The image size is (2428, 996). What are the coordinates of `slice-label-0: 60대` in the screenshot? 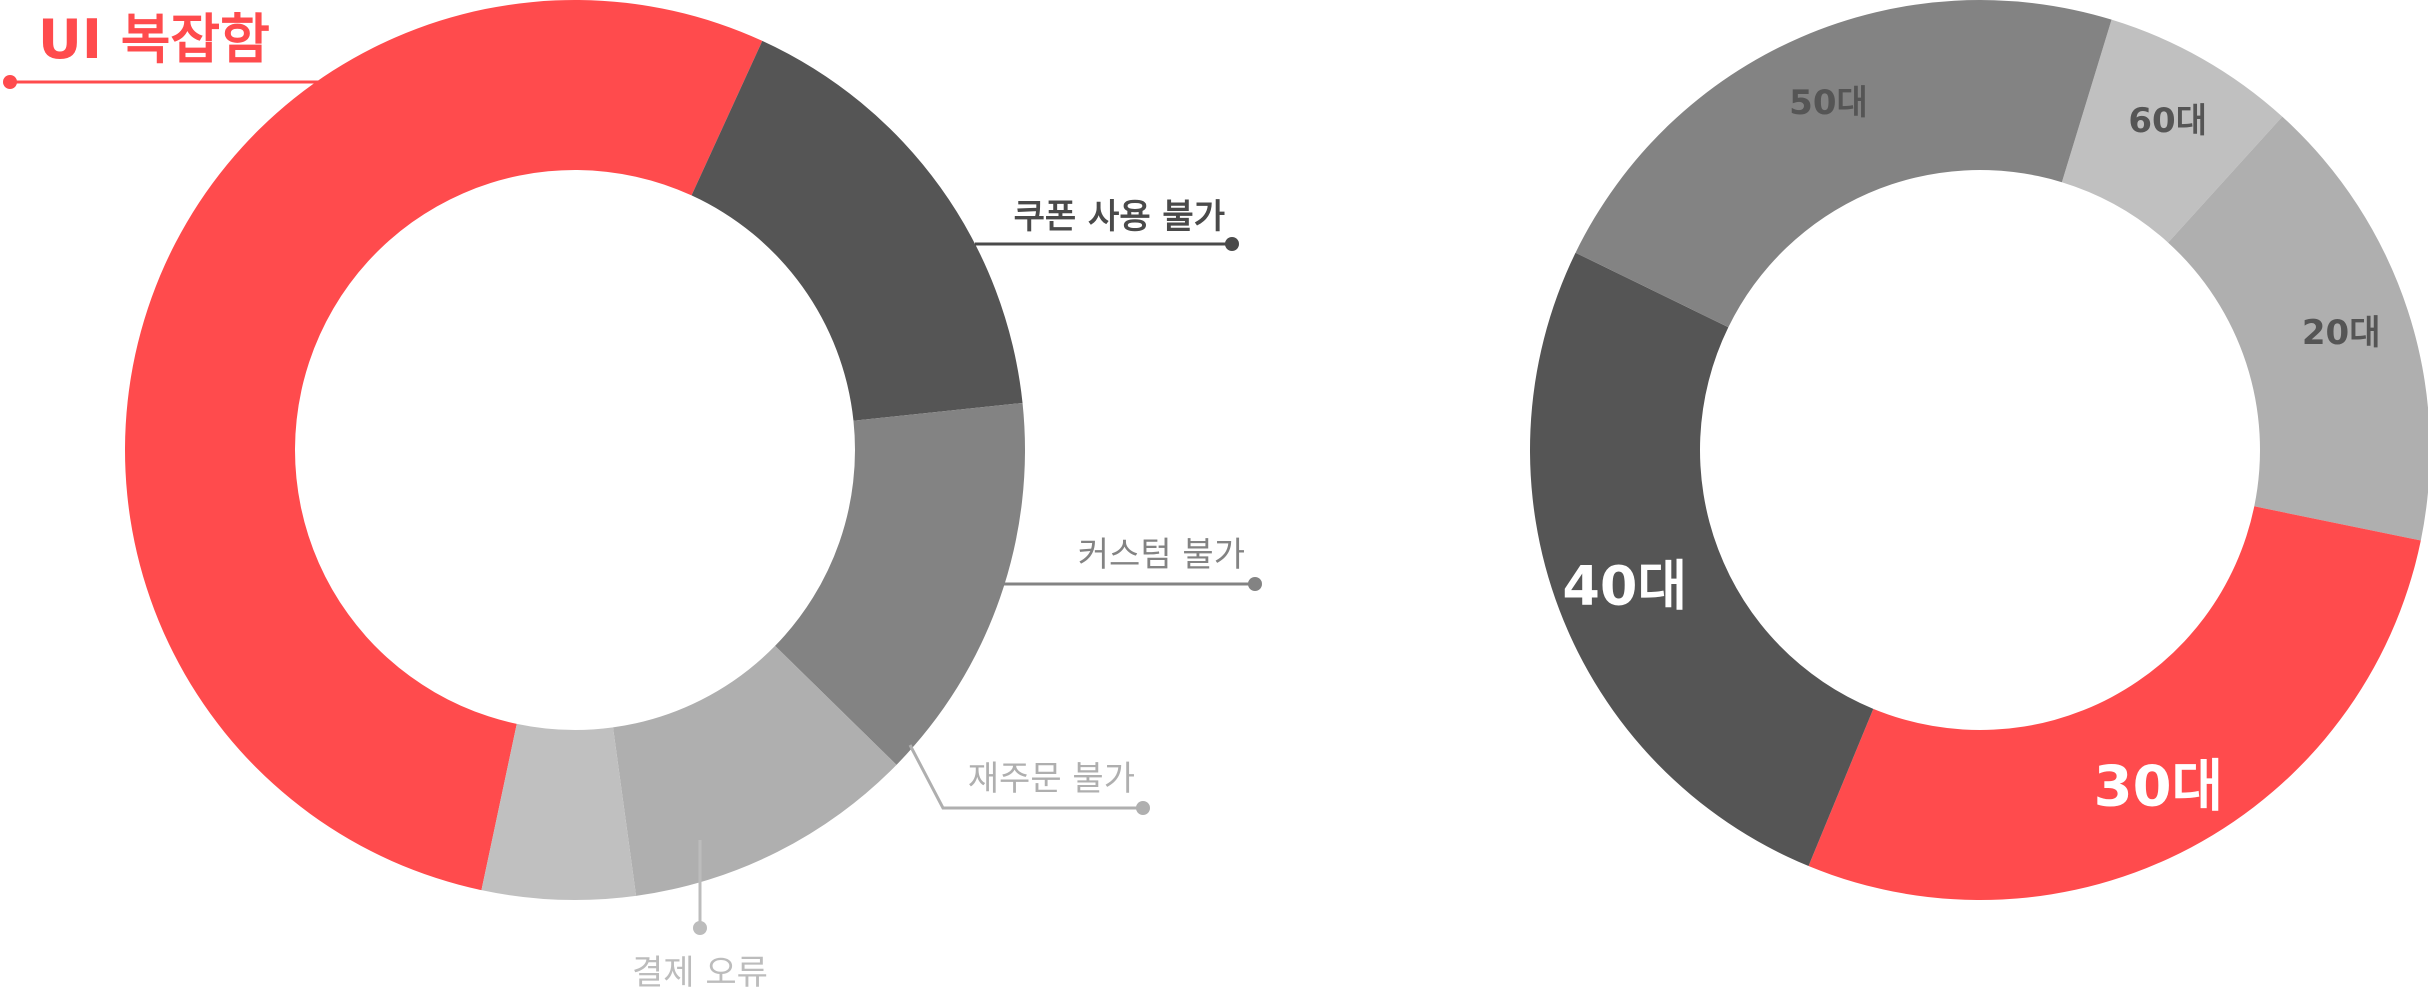 It's located at (2167, 121).